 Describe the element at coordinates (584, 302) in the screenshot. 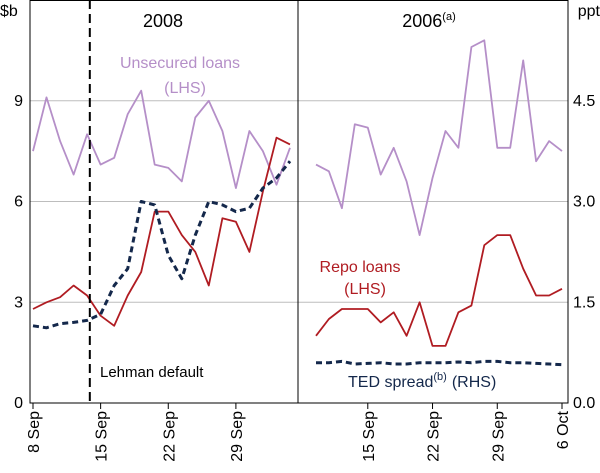

I see `y-right-tick-label: 1.5` at that location.